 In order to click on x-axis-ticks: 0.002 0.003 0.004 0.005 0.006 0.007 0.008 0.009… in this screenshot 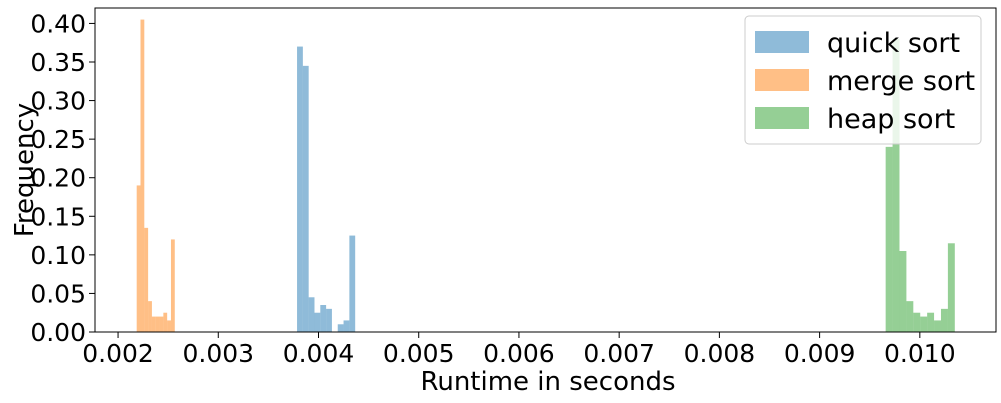, I will do `click(519, 350)`.